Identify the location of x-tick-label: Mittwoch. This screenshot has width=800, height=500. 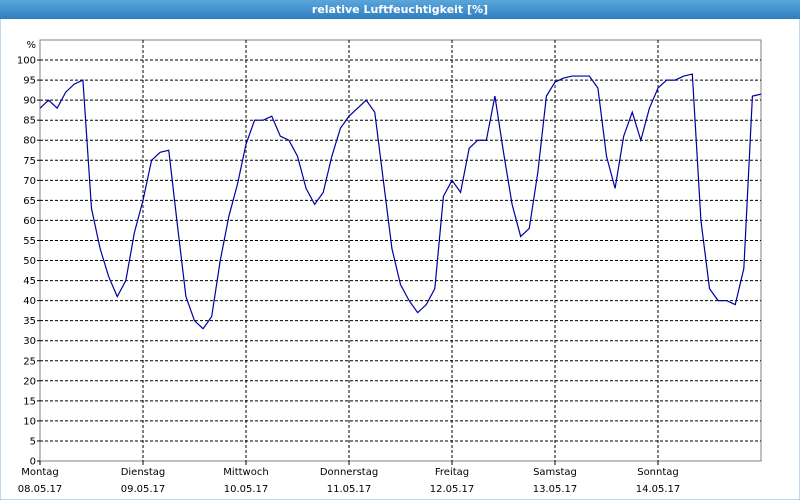
(245, 472).